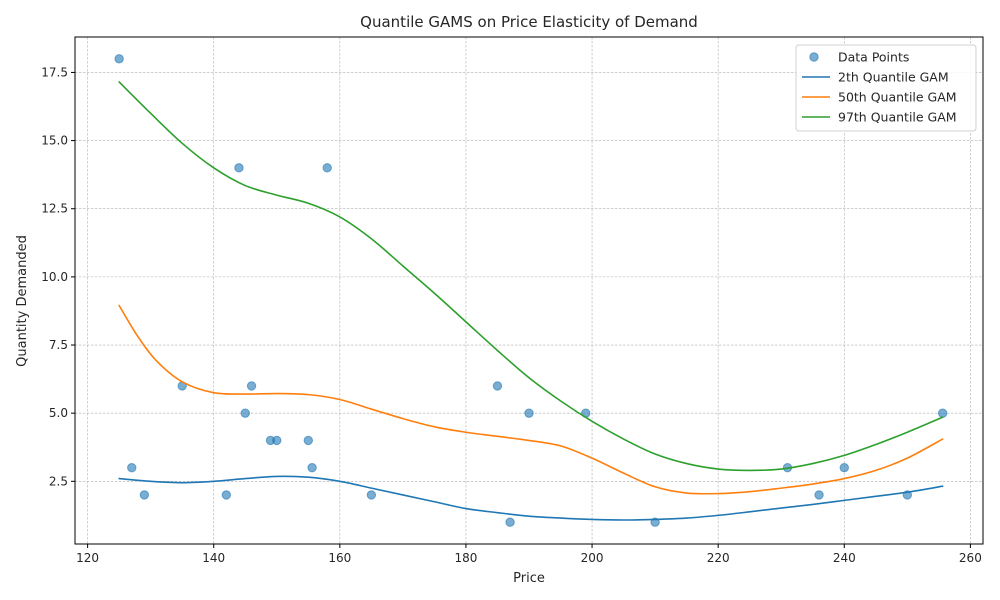 This screenshot has width=1000, height=600. Describe the element at coordinates (87, 558) in the screenshot. I see `x-tick-label: 120` at that location.